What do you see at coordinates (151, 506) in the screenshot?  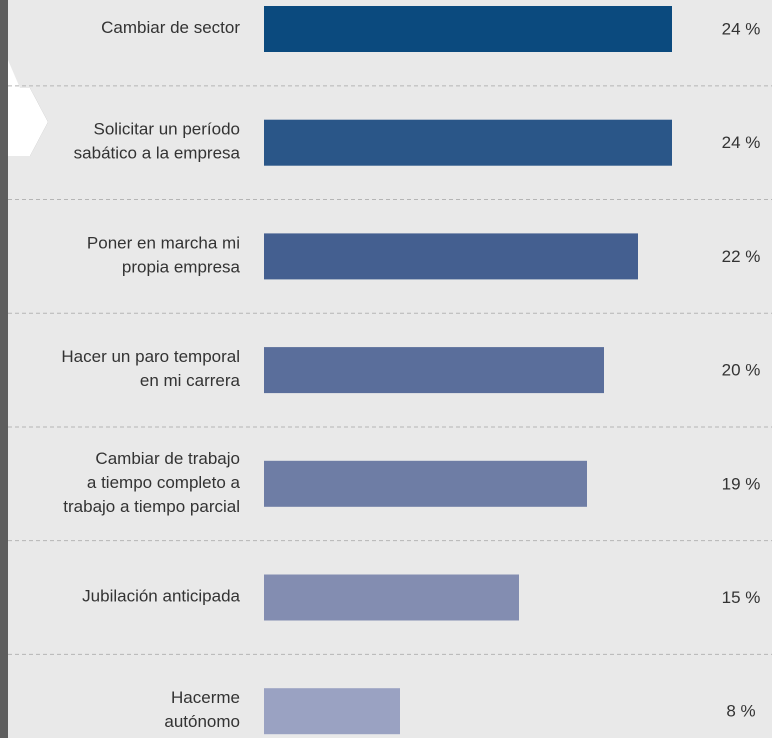 I see `category-line: trabajo a tiempo parcial` at bounding box center [151, 506].